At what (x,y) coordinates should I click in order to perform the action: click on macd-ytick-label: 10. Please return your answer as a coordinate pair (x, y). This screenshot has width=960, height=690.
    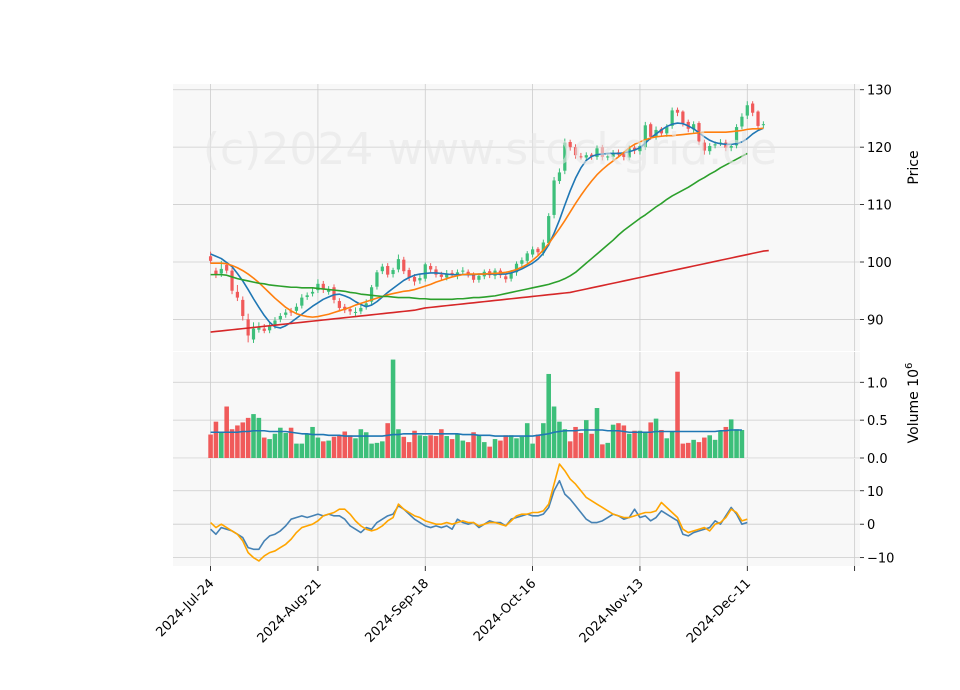
    Looking at the image, I should click on (875, 492).